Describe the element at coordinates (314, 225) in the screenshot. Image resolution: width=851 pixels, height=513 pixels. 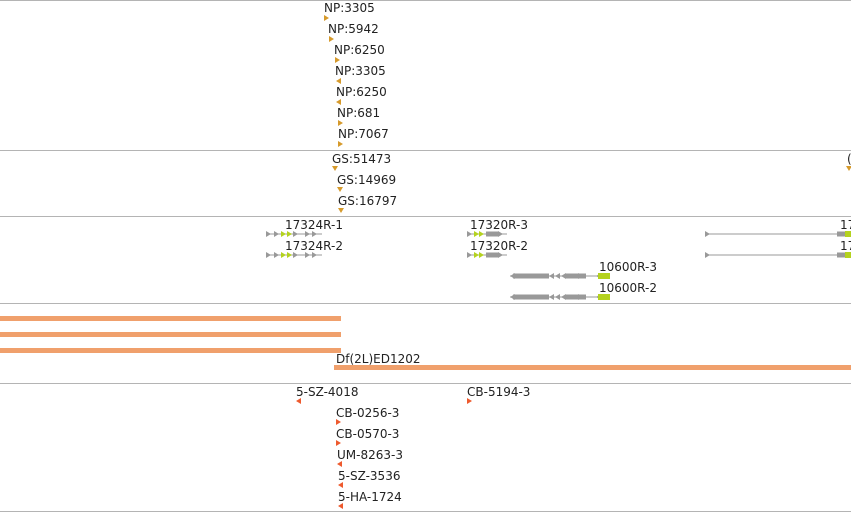
I see `transcript-label: 17324R-1` at that location.